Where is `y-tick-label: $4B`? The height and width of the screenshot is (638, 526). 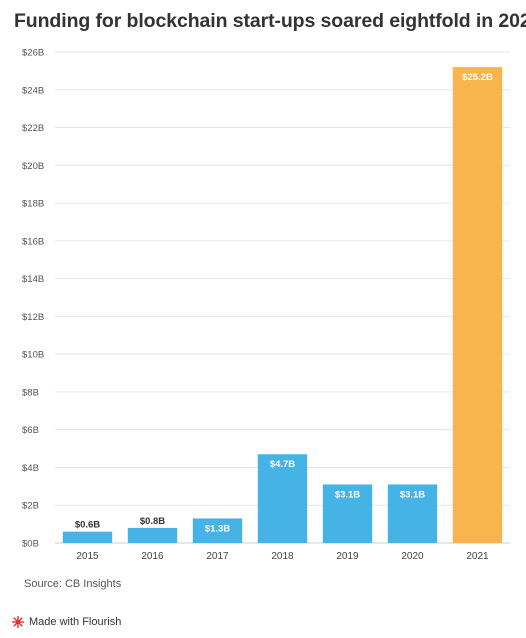 y-tick-label: $4B is located at coordinates (30, 468).